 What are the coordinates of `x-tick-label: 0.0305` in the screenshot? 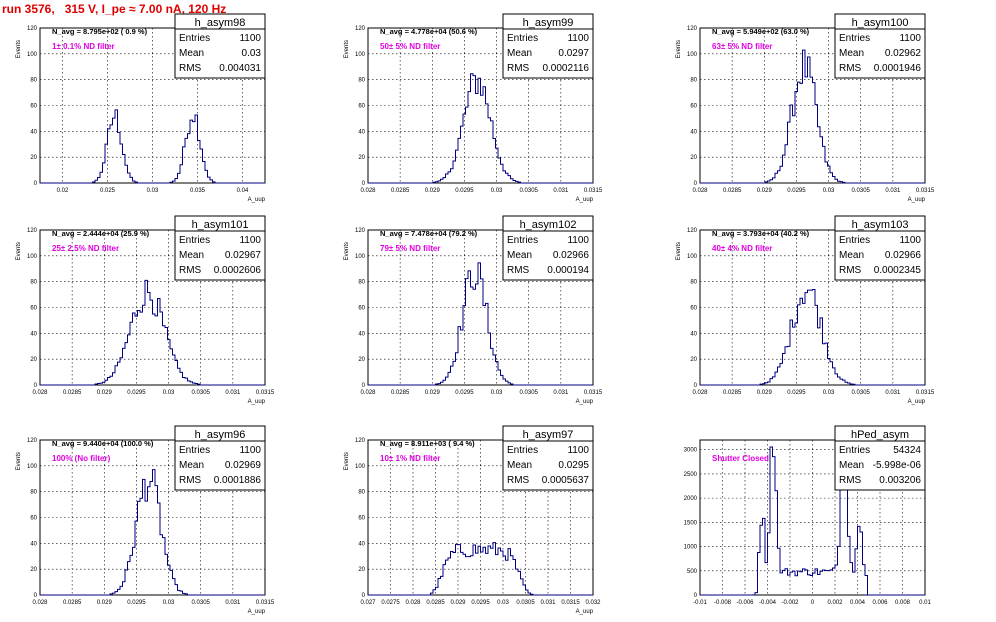 It's located at (525, 603).